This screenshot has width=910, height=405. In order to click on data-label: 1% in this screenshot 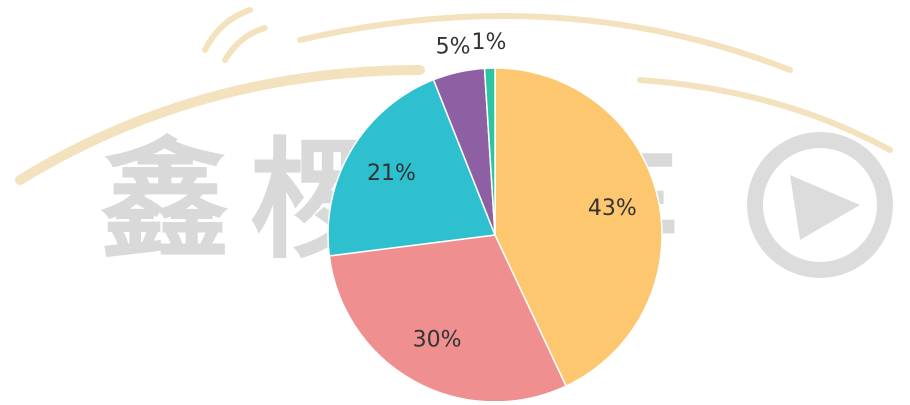, I will do `click(489, 42)`.